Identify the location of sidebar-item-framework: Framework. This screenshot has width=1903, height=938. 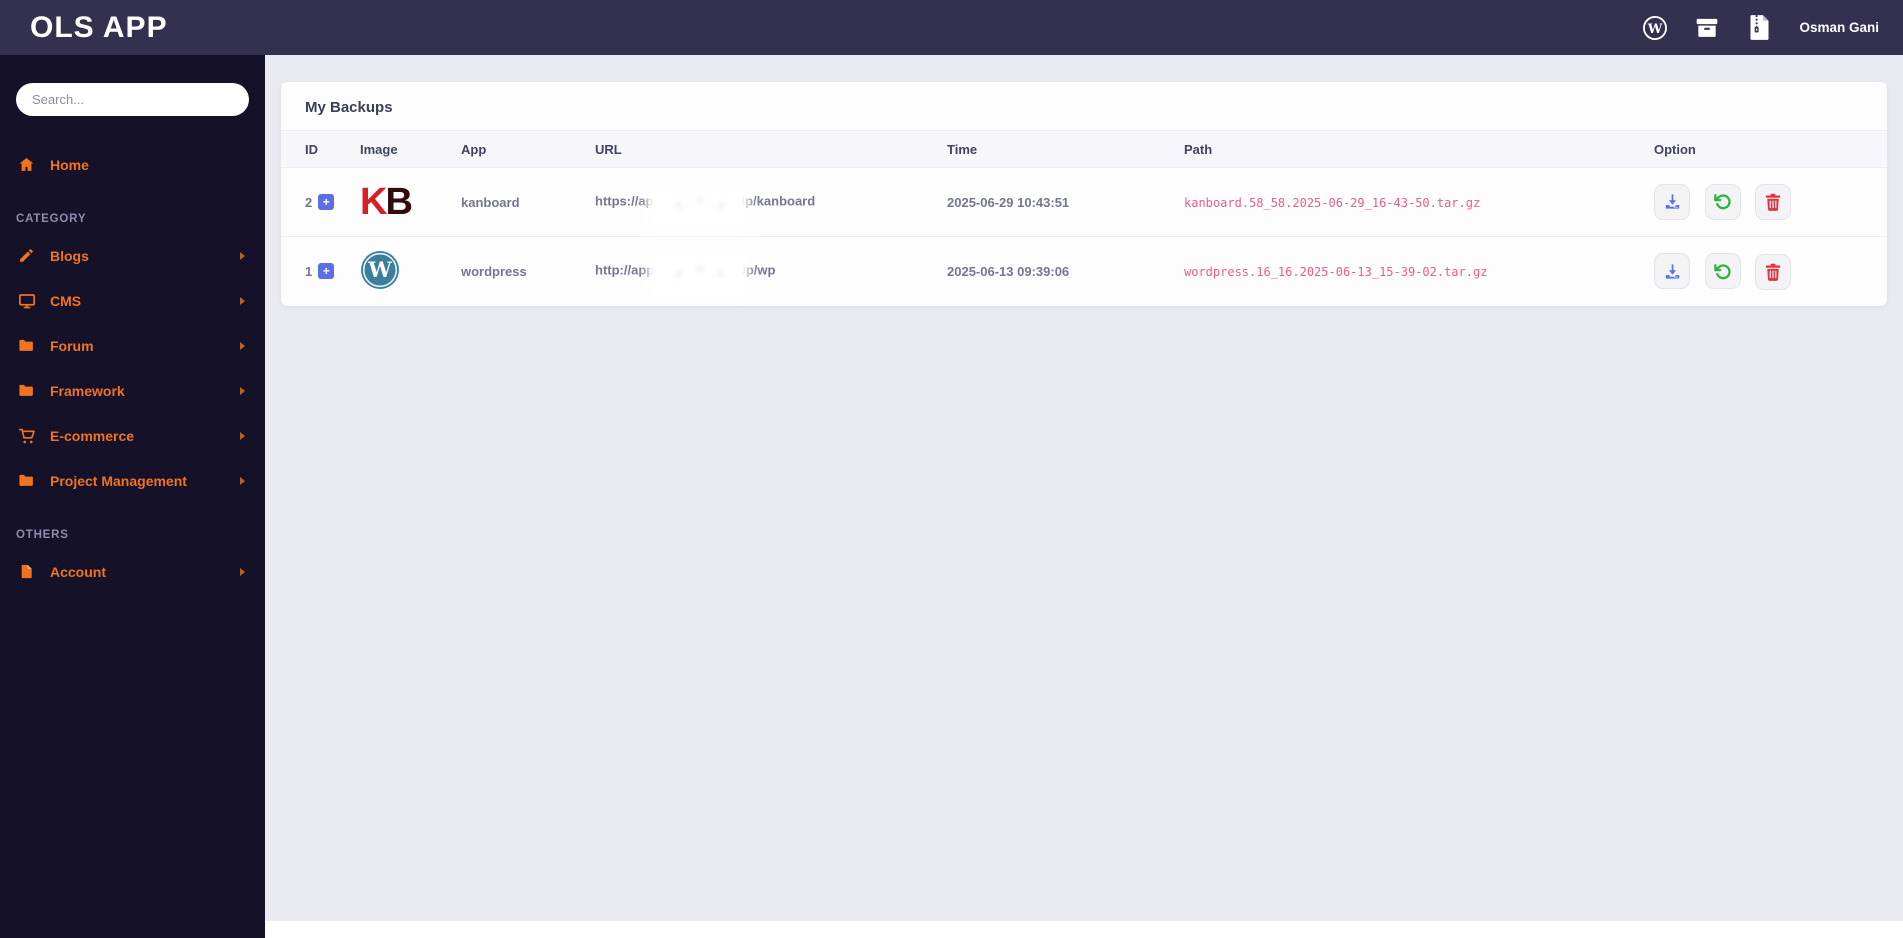
(132, 390).